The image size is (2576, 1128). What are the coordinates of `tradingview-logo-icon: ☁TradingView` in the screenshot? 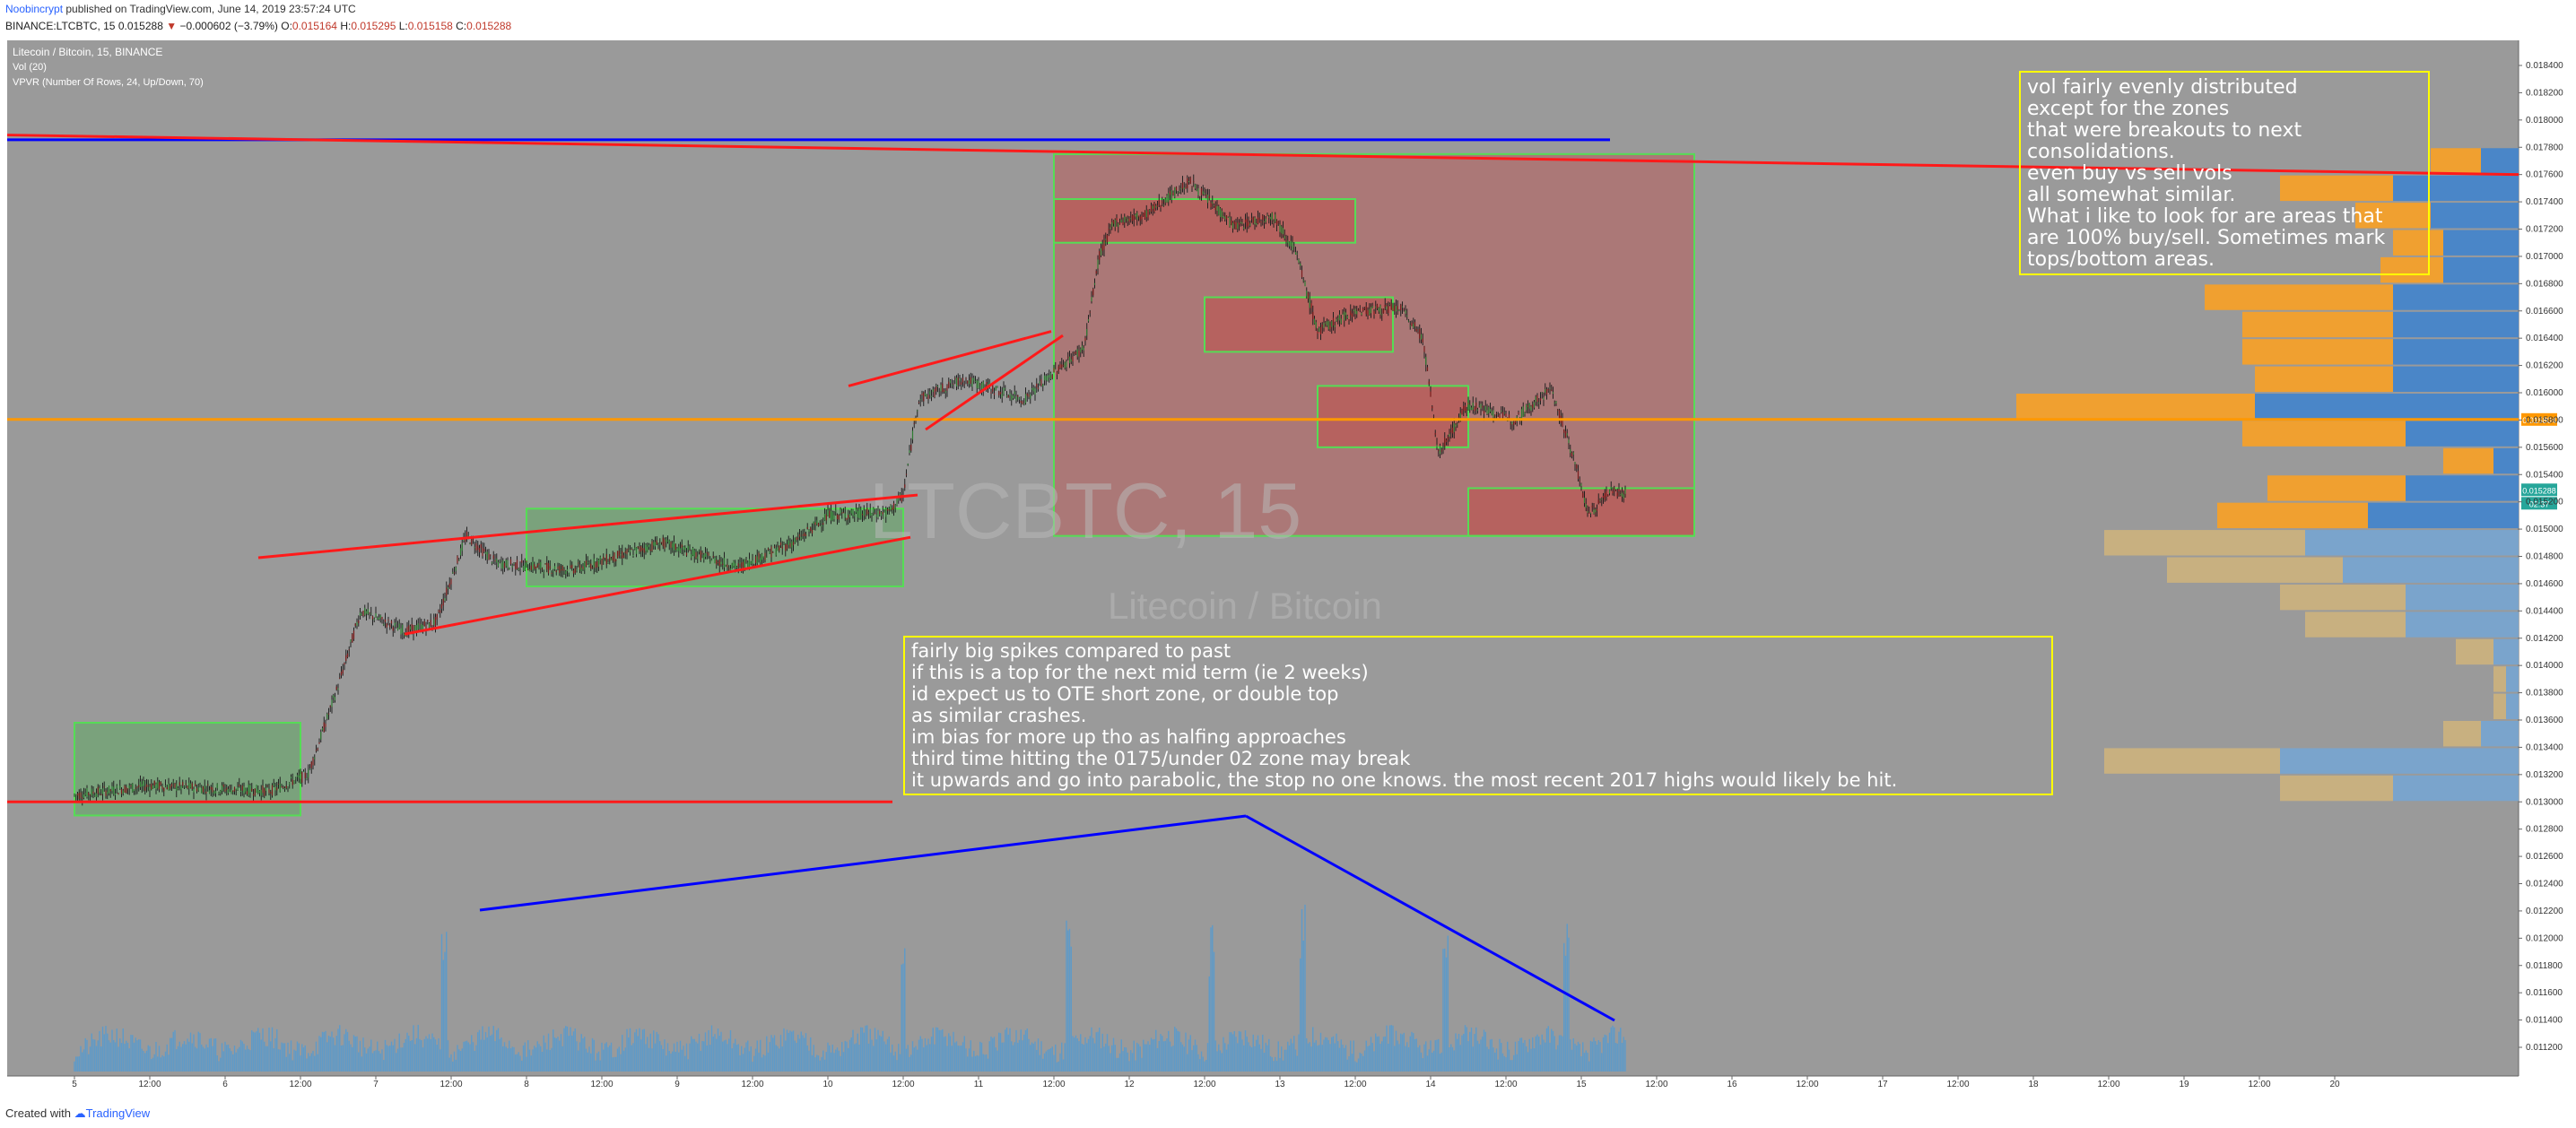 It's located at (112, 1113).